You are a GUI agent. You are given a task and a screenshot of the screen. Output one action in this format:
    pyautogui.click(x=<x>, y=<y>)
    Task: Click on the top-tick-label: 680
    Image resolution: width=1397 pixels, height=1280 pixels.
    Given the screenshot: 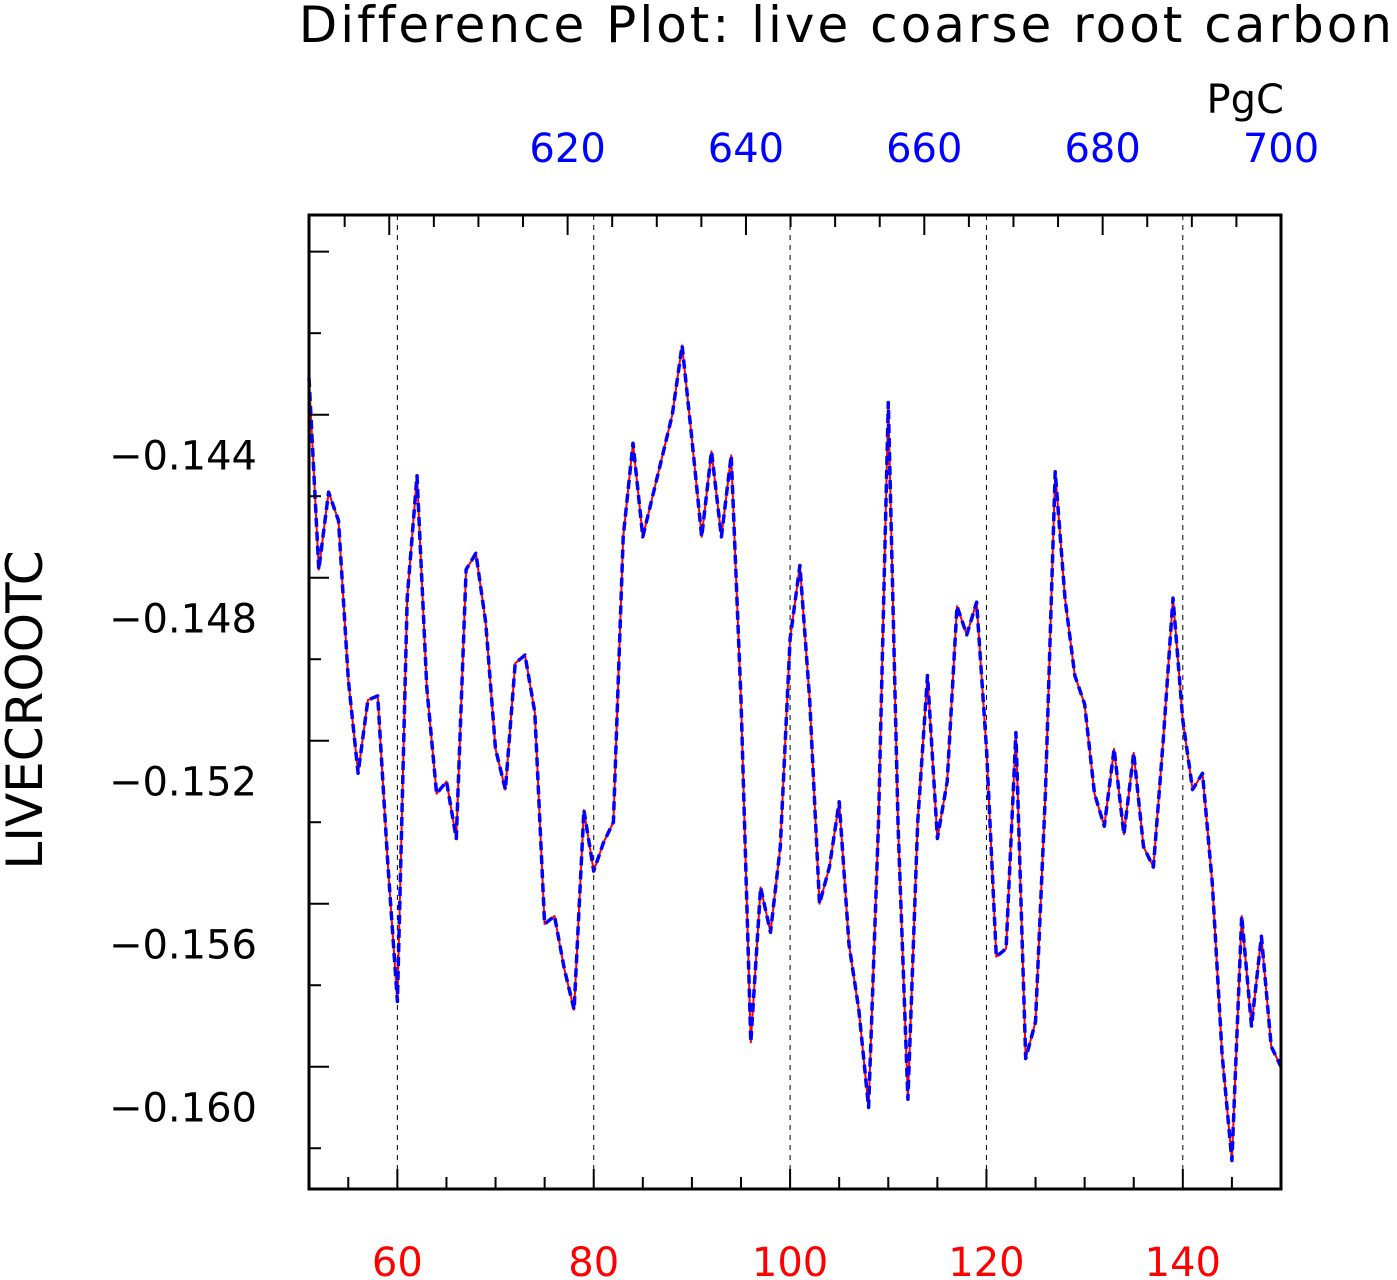 What is the action you would take?
    pyautogui.click(x=1102, y=149)
    